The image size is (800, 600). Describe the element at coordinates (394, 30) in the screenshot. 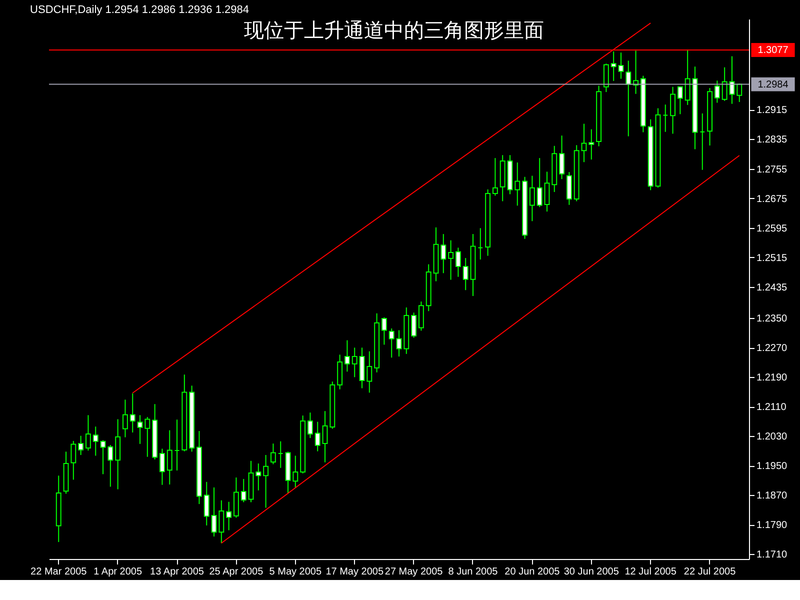

I see `annotation: 现位于上升通道中的三角图形里面` at that location.